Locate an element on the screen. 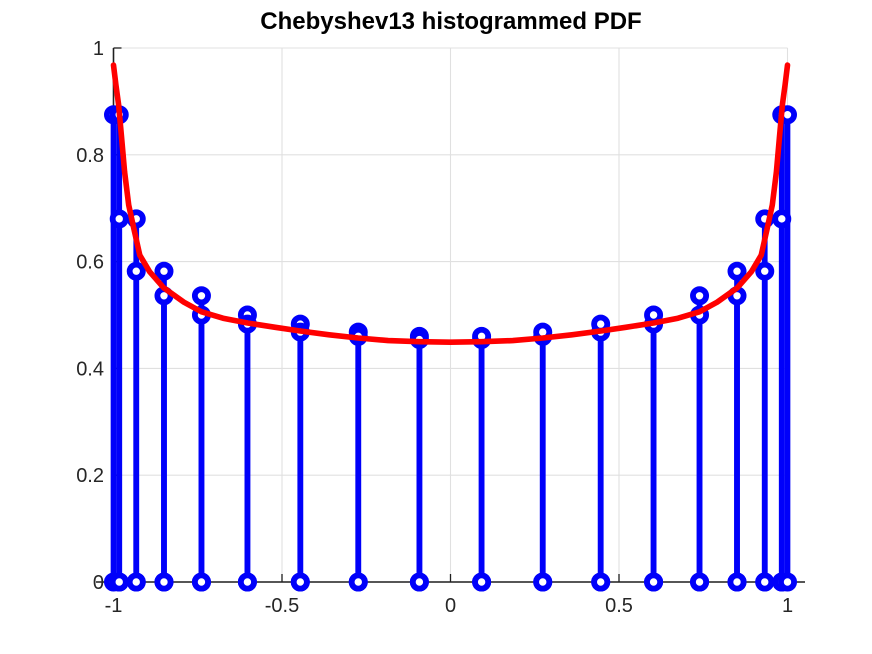 This screenshot has width=872, height=654. x-tick-labels: -1 -0.5 0 0.5 1 is located at coordinates (449, 606).